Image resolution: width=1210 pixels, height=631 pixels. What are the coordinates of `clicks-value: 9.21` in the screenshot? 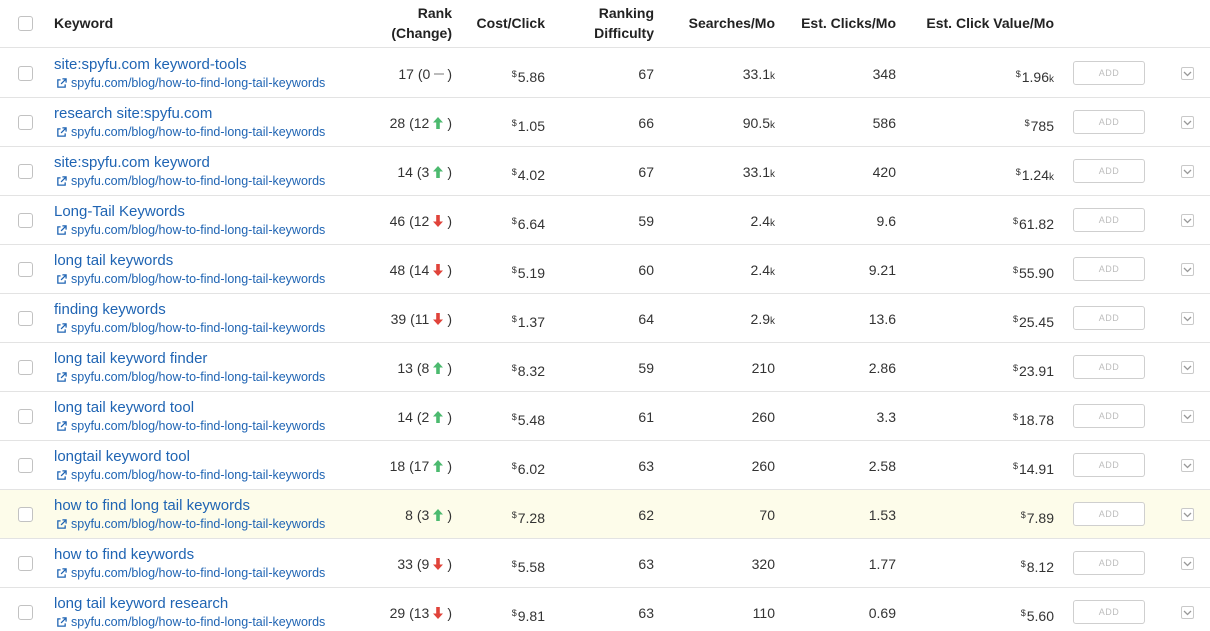 It's located at (882, 270).